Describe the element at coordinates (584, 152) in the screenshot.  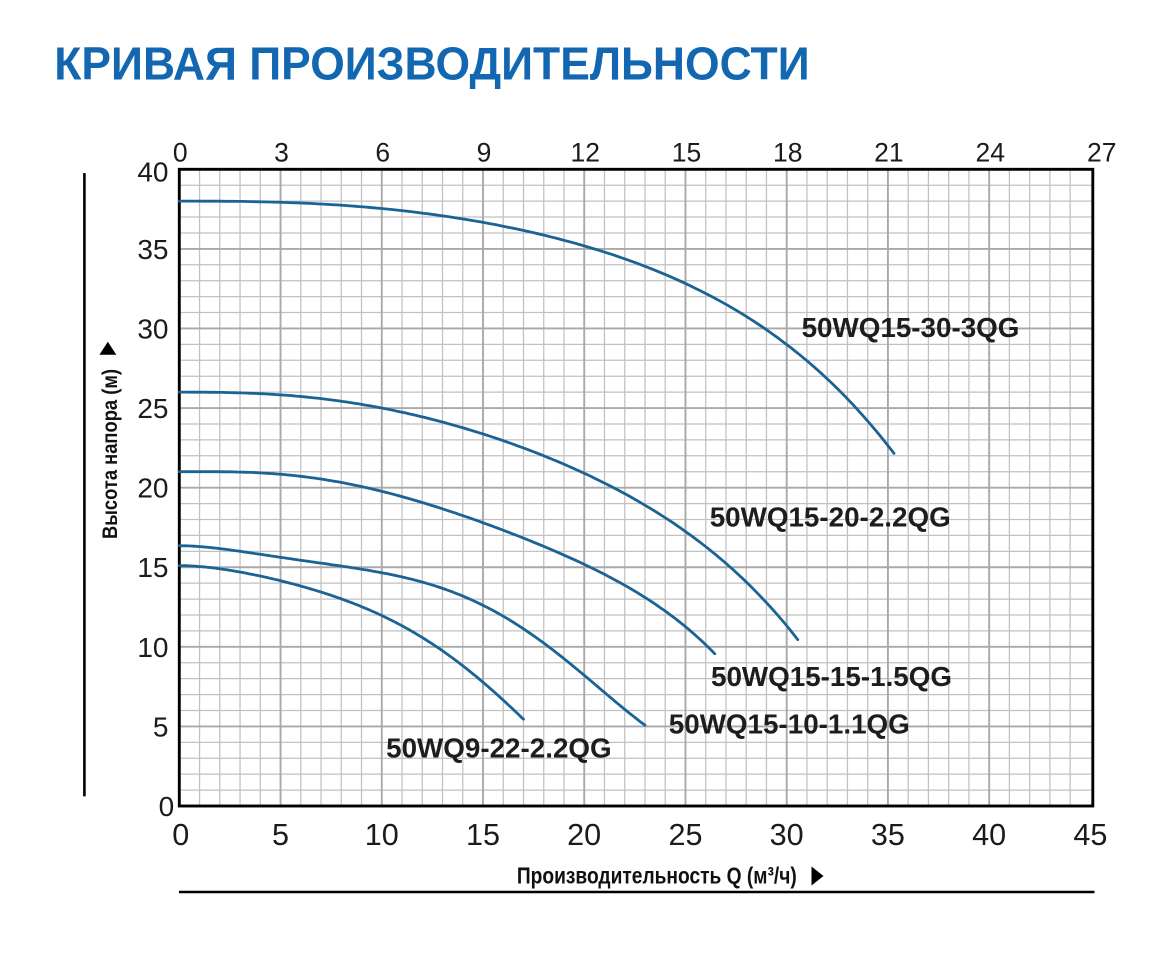
I see `svg-text: 12` at that location.